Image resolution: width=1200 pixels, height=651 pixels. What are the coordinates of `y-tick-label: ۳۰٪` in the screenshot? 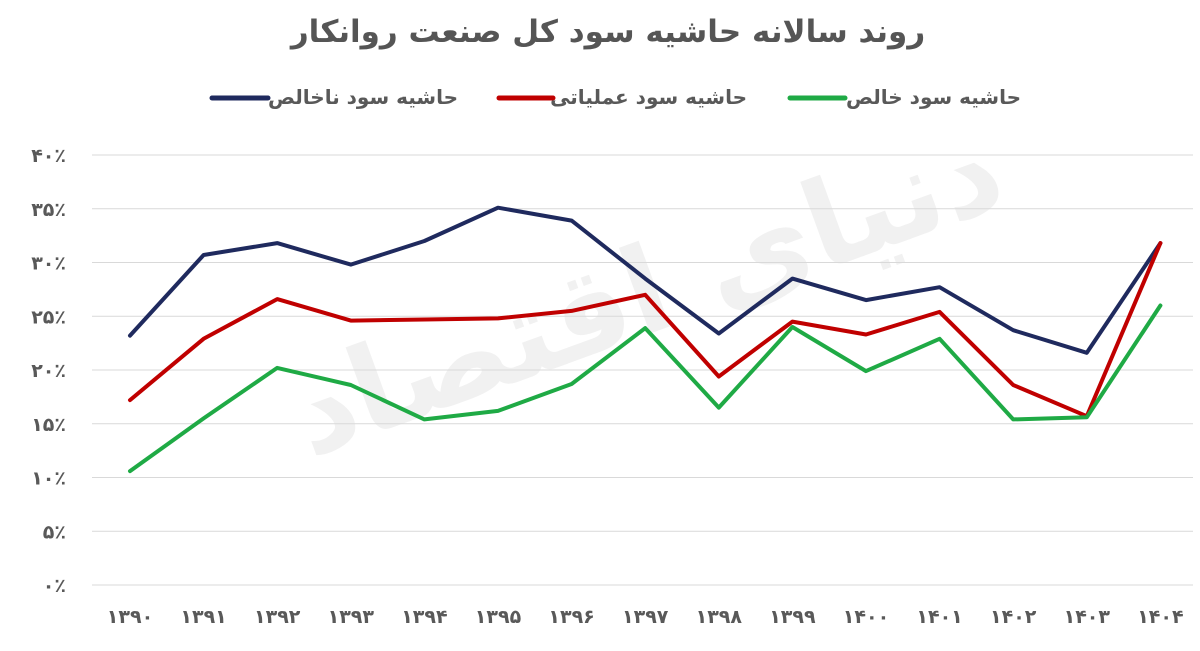 It's located at (48, 264).